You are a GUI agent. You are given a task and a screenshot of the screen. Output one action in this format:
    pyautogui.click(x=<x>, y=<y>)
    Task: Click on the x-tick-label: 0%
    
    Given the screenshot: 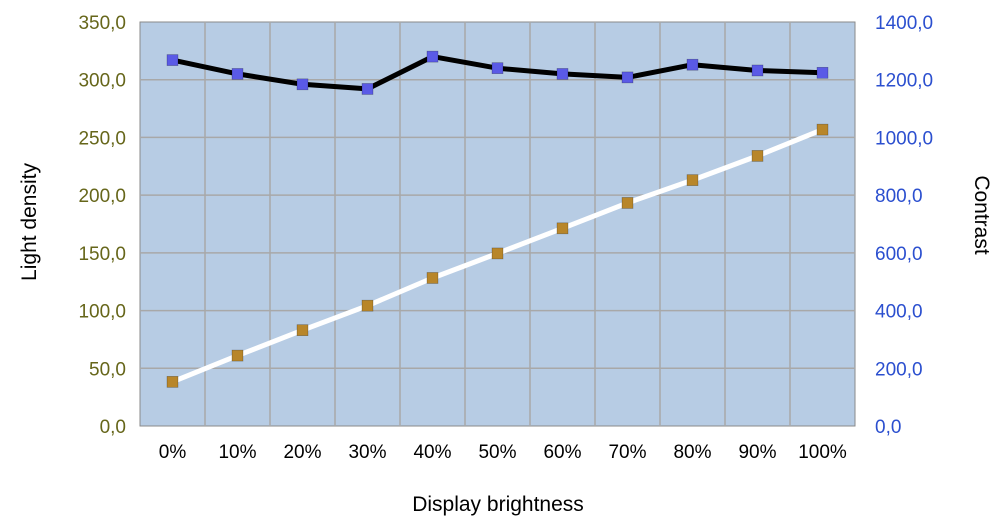 What is the action you would take?
    pyautogui.click(x=173, y=452)
    